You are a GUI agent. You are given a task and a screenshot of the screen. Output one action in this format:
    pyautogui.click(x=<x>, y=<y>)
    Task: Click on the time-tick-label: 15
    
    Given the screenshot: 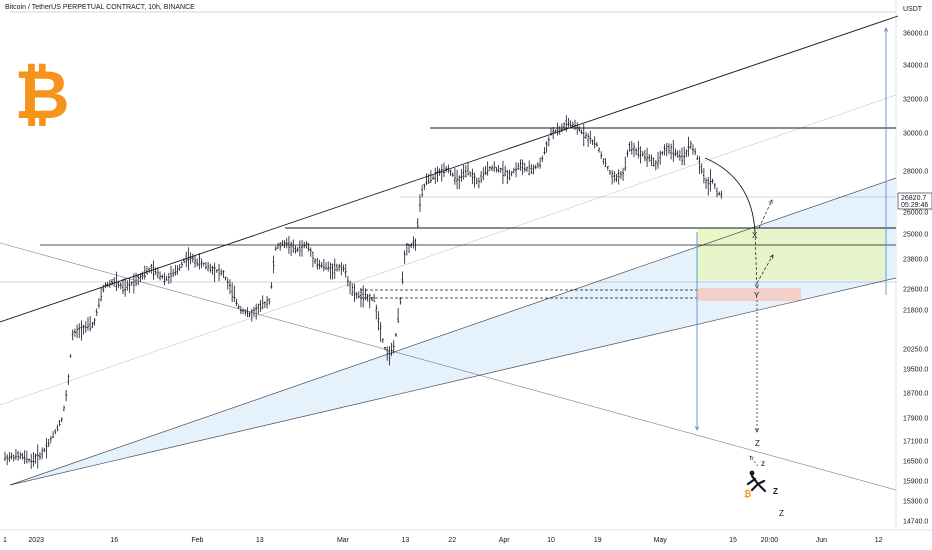 What is the action you would take?
    pyautogui.click(x=733, y=540)
    